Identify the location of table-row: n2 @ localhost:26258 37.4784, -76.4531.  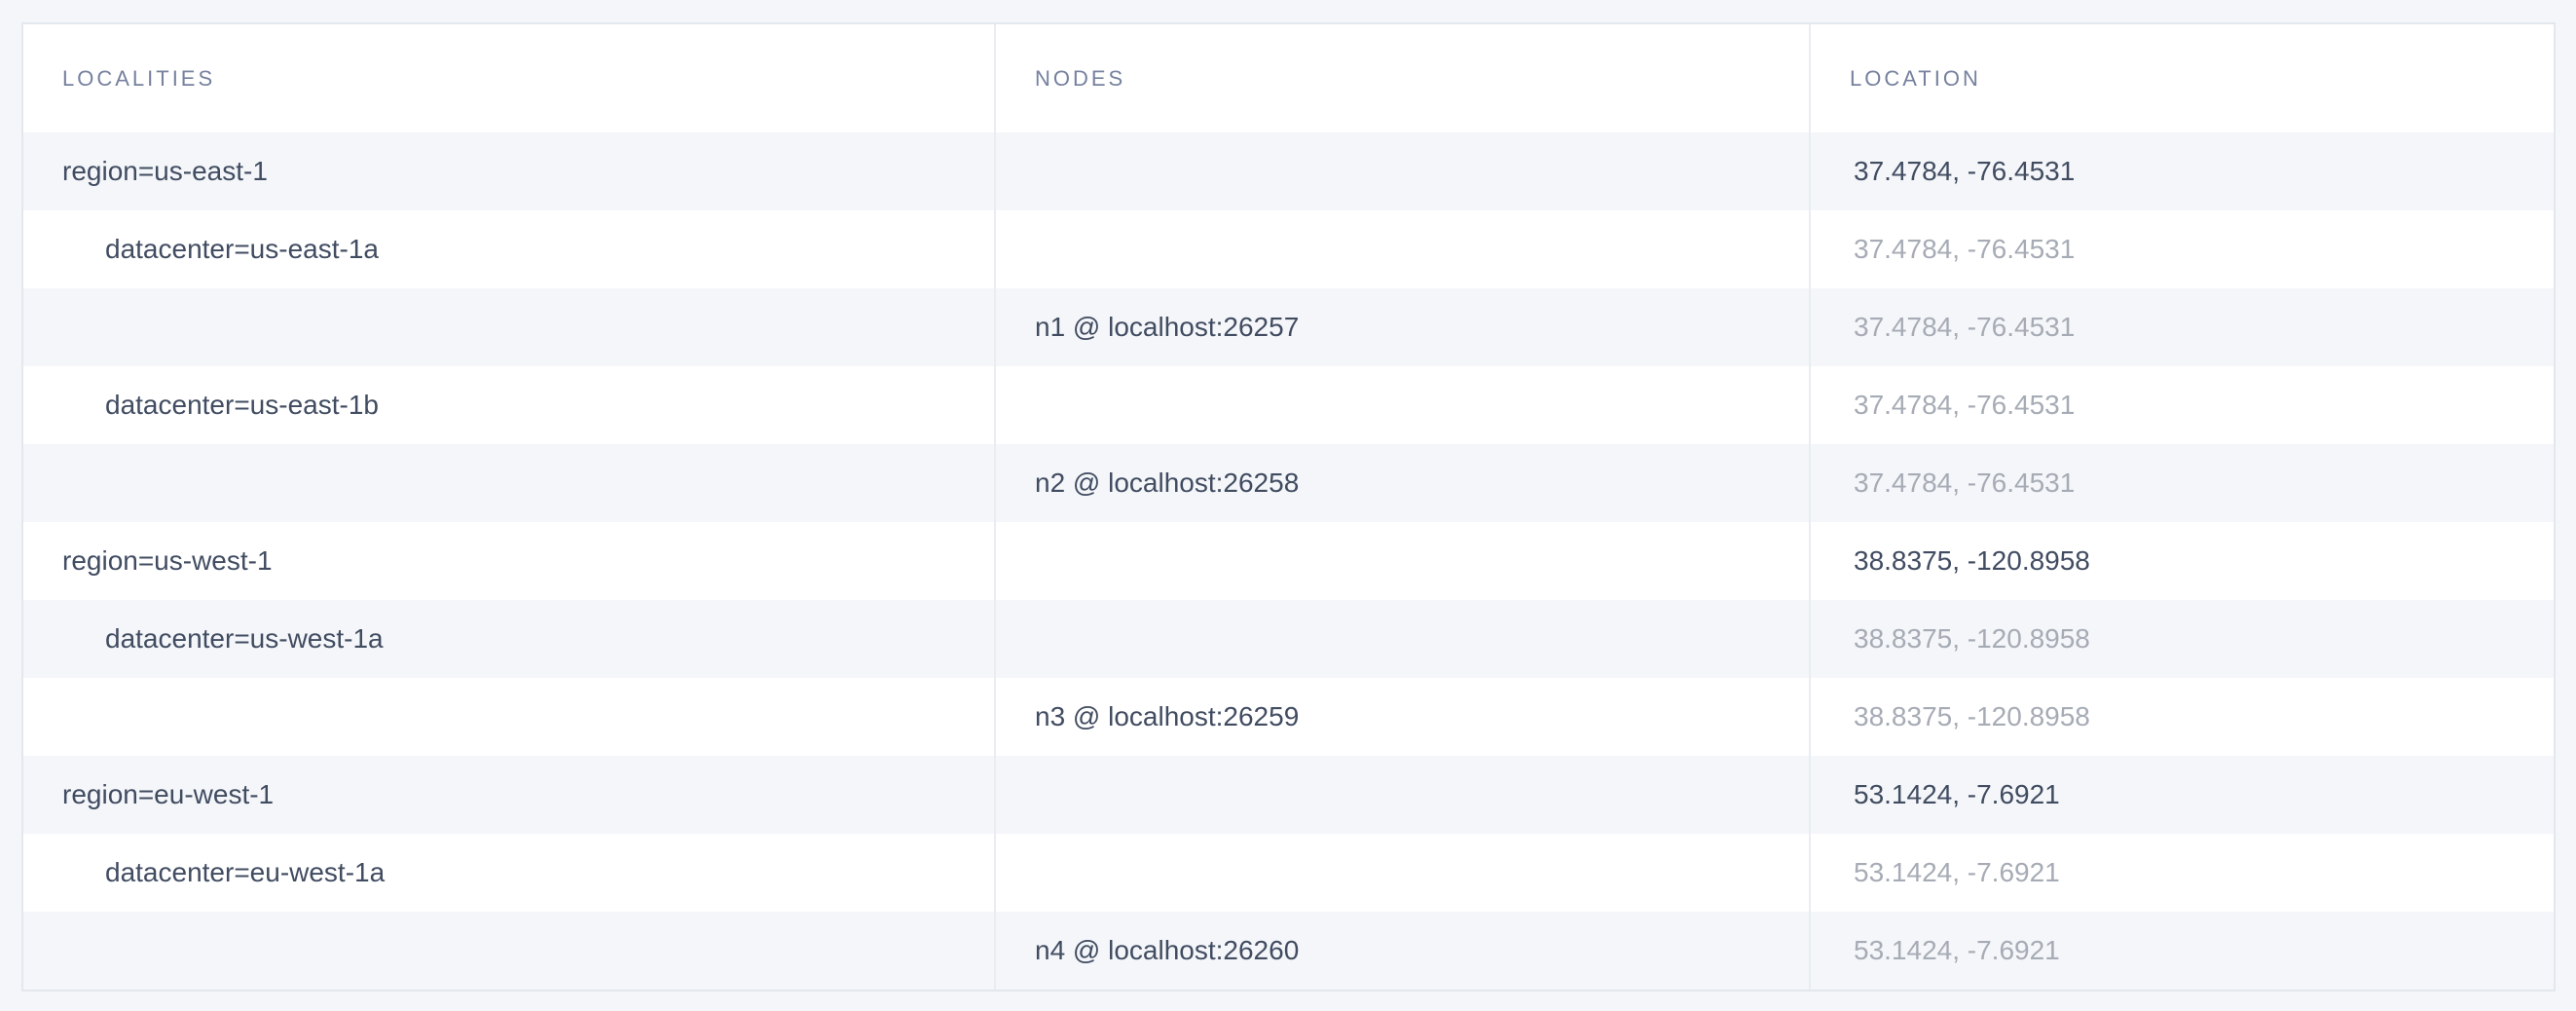
(1288, 483).